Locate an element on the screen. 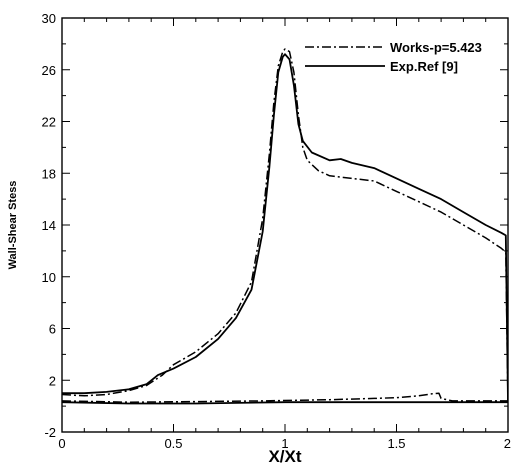 This screenshot has height=469, width=511. y-tick-label: 6 is located at coordinates (52, 329).